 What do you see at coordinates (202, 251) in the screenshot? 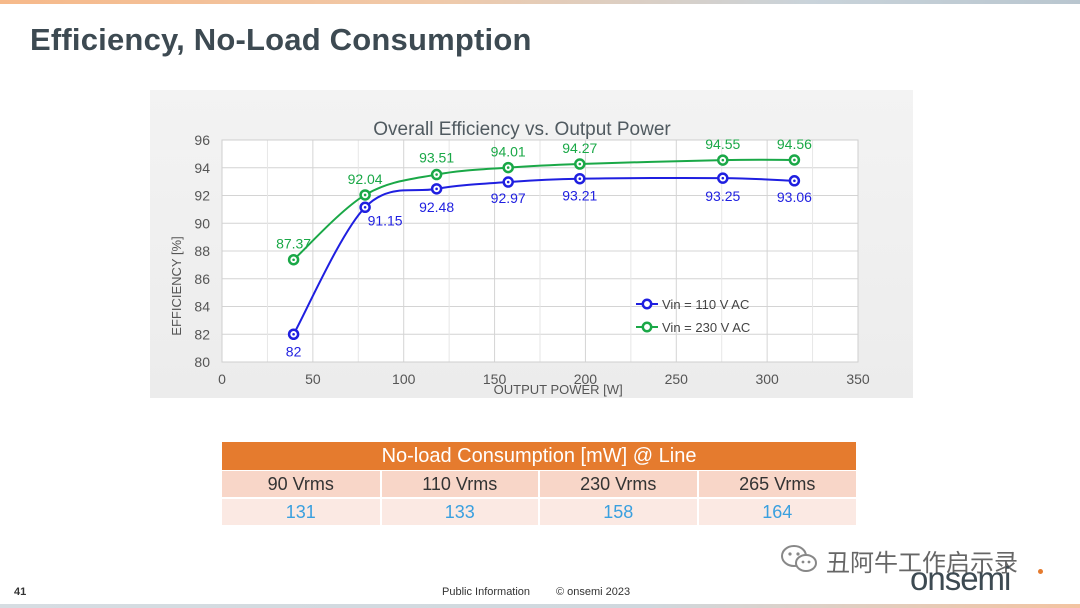
I see `y-tick-label: 88` at bounding box center [202, 251].